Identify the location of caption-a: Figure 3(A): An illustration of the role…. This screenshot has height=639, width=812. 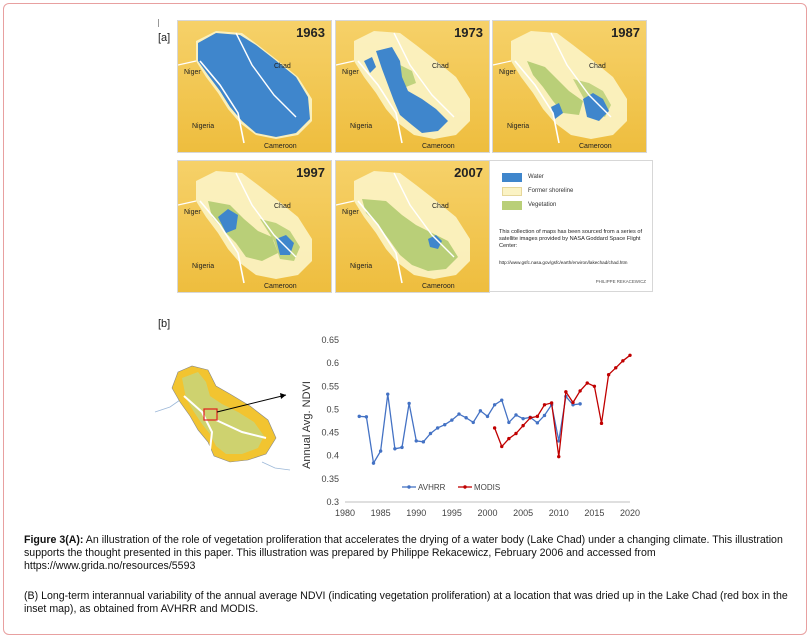
(409, 553).